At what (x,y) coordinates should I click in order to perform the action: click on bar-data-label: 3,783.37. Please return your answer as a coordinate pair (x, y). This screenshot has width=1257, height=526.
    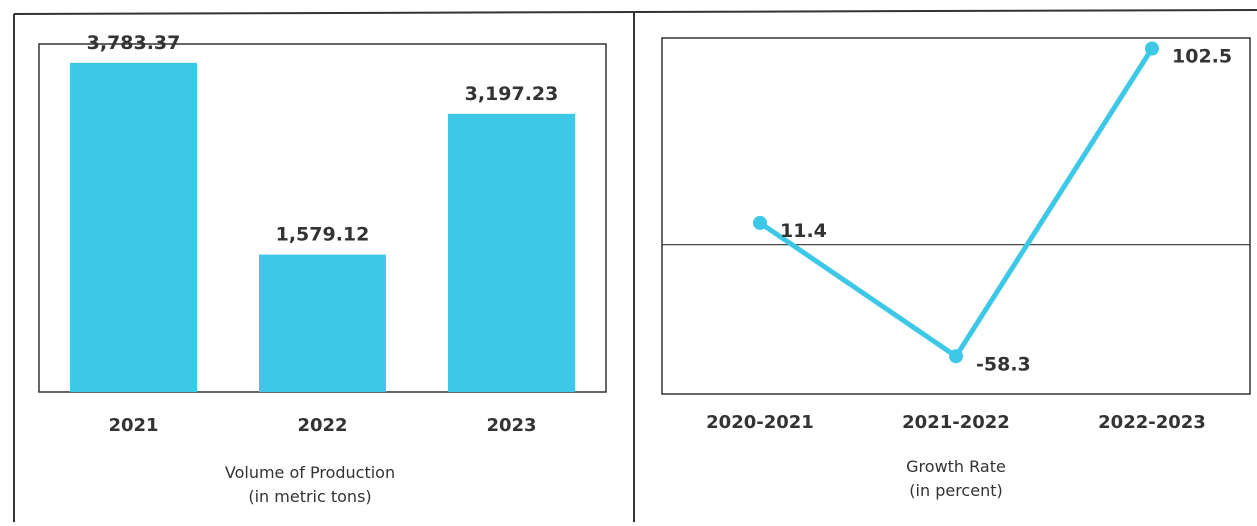
    Looking at the image, I should click on (134, 43).